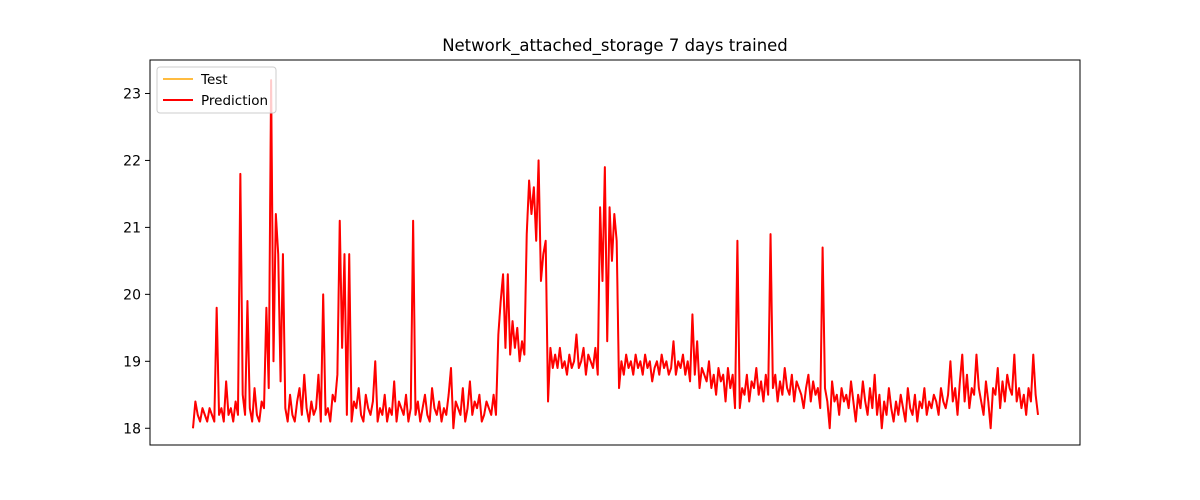  I want to click on y-axis: 18 19 20 21 22 23, so click(136, 261).